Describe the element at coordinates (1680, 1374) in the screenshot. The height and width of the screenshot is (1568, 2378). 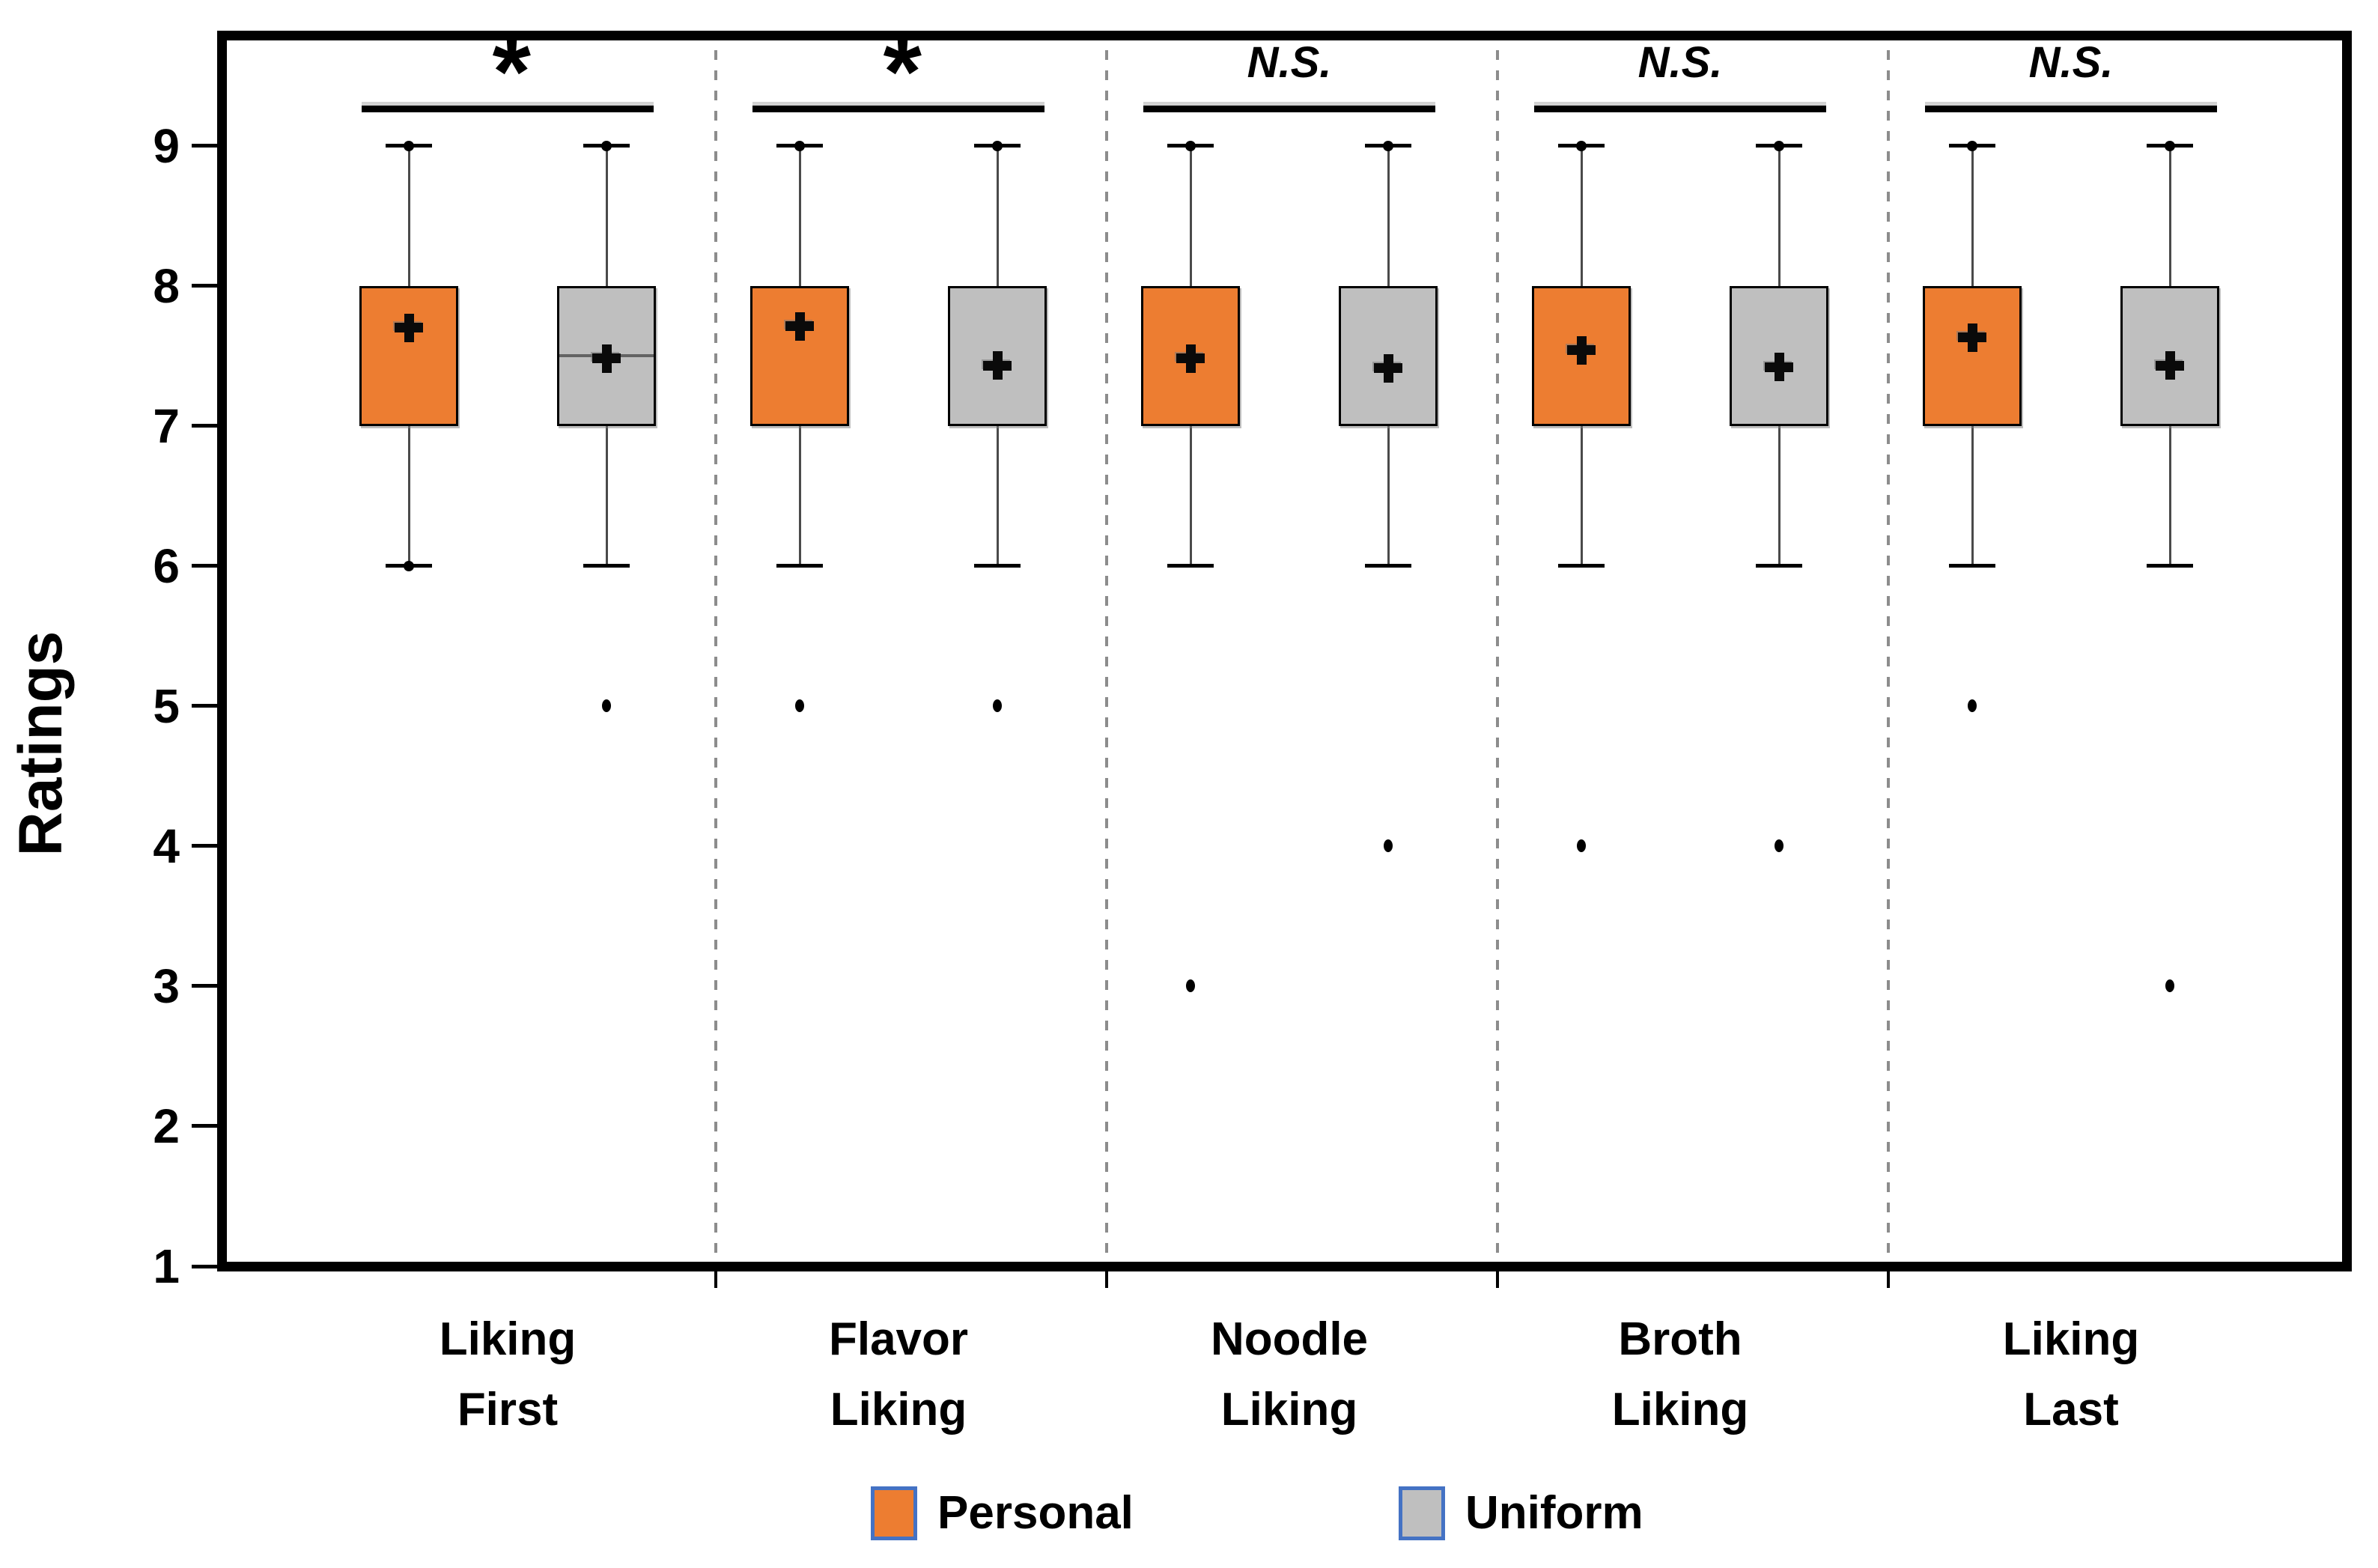
I see `x-category-label: Broth Liking` at that location.